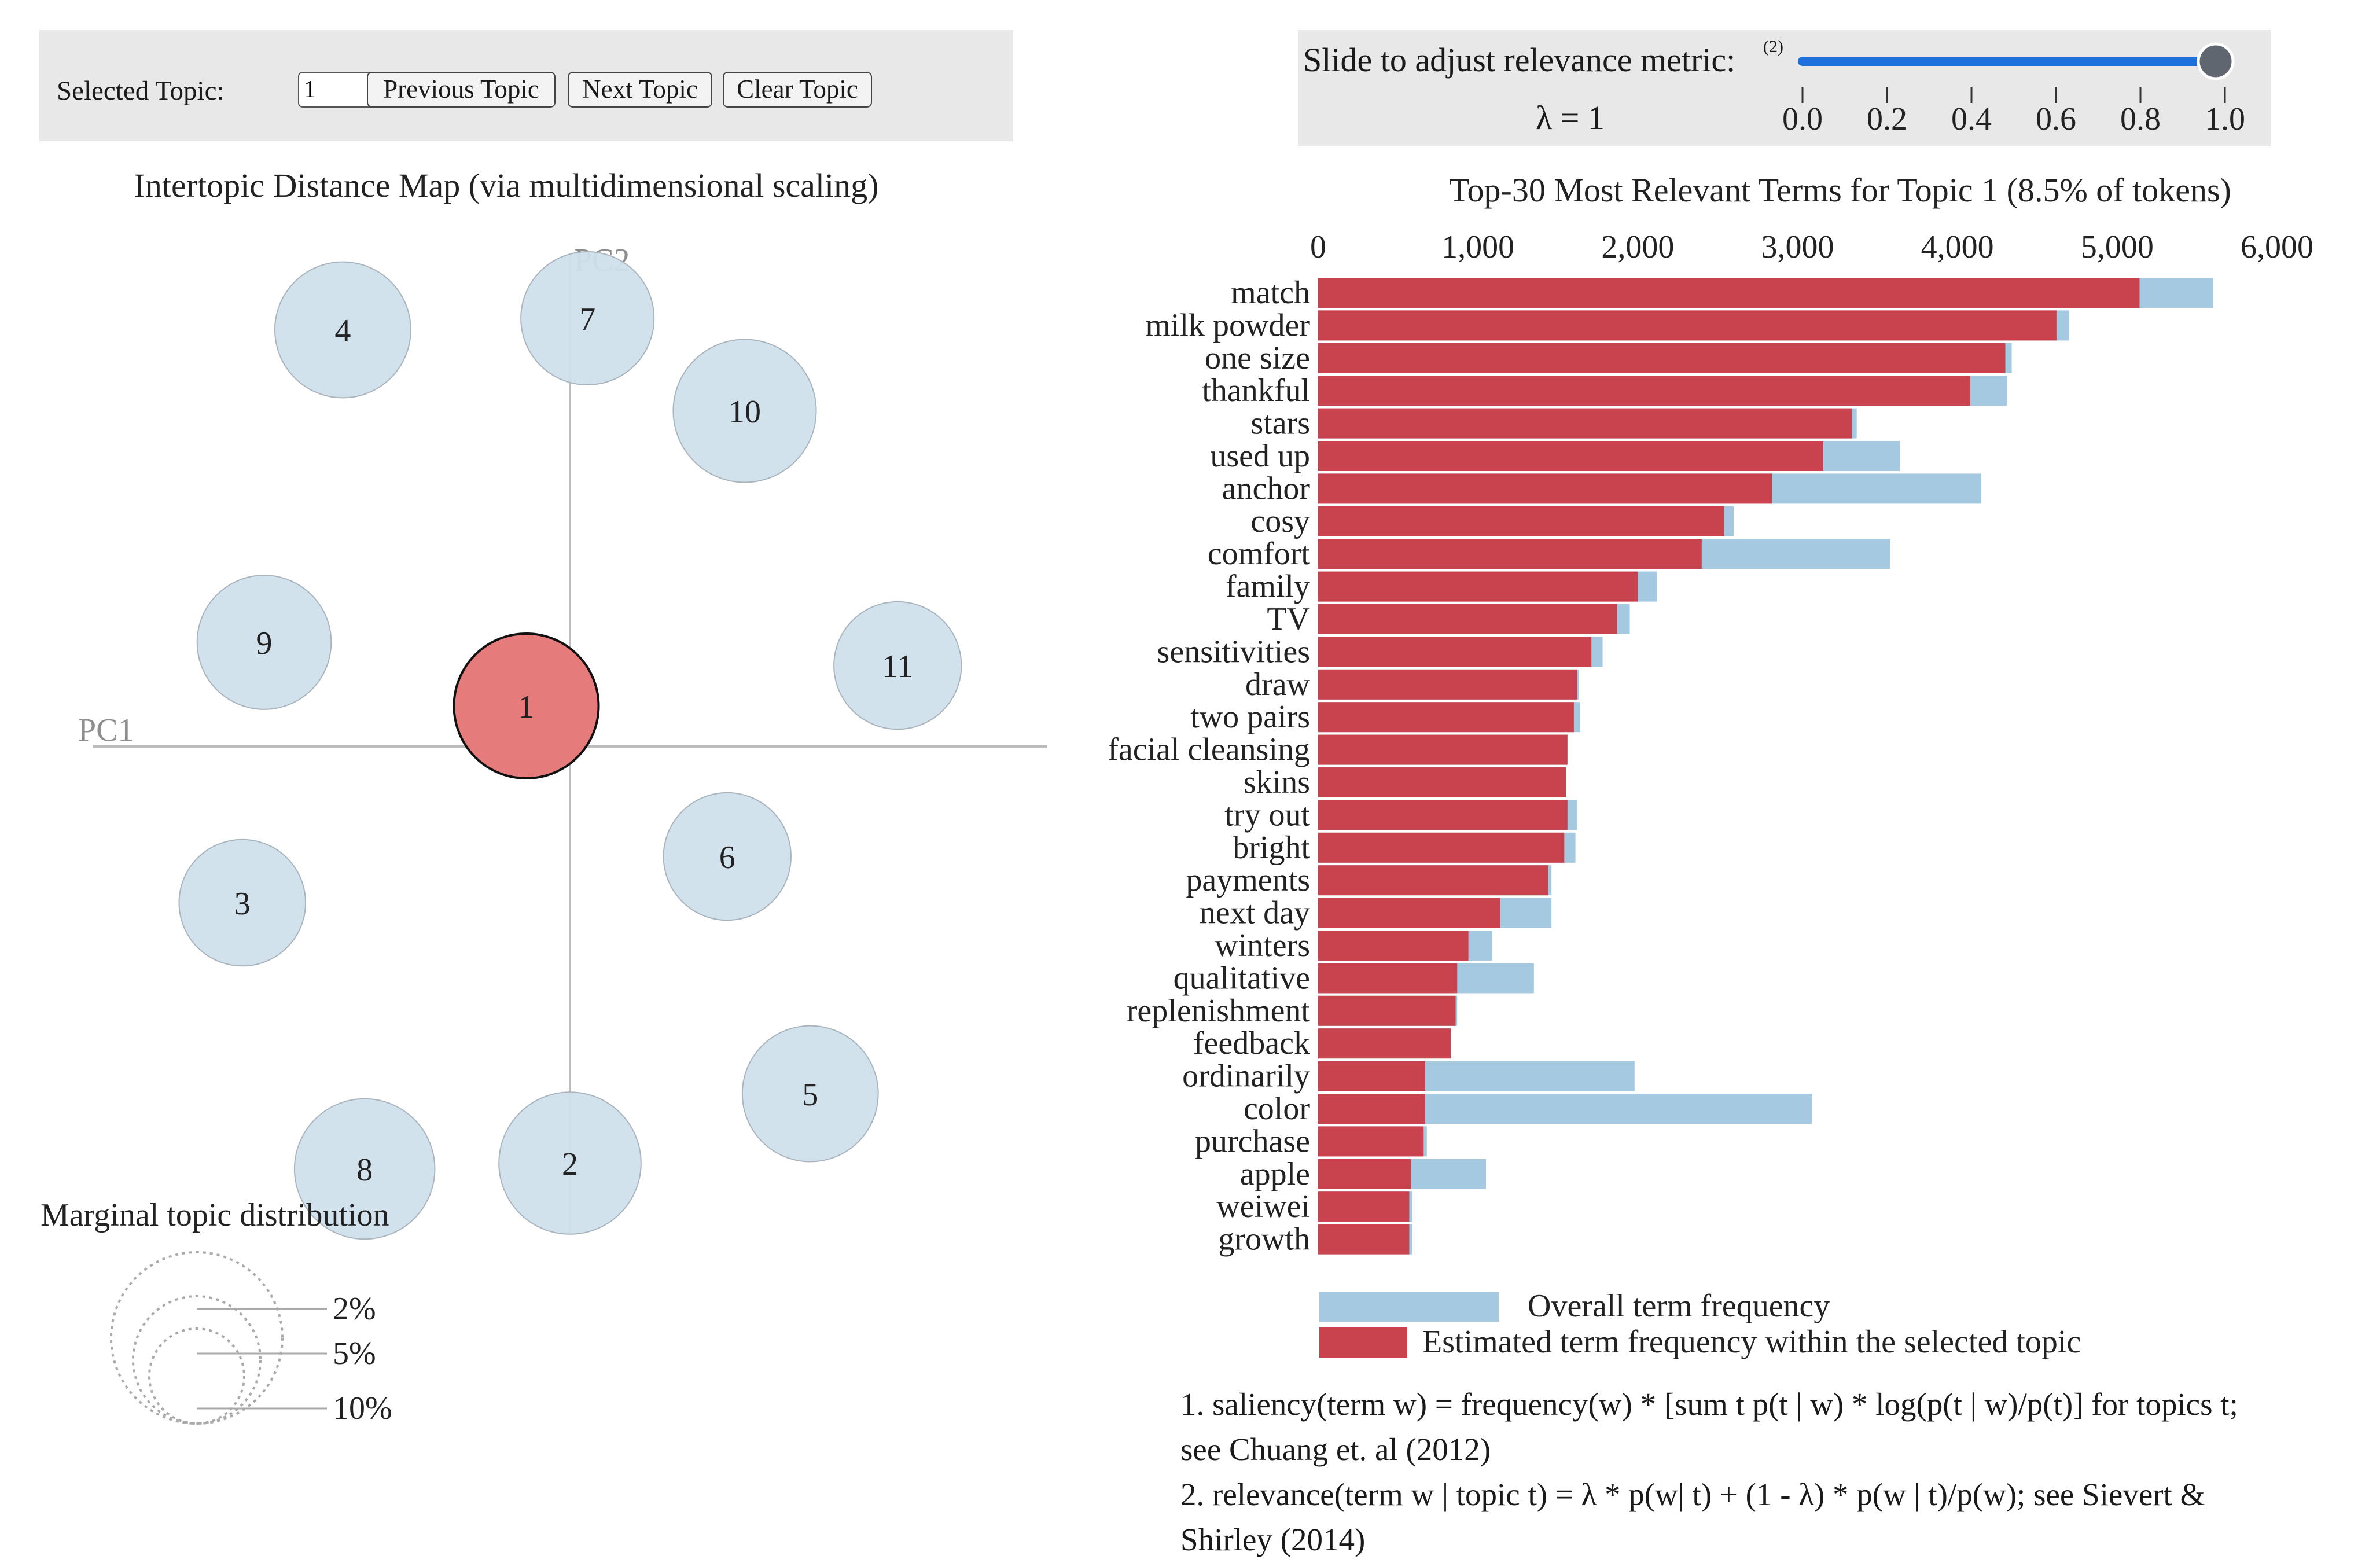 Image resolution: width=2380 pixels, height=1563 pixels. I want to click on term-label: stars, so click(1280, 424).